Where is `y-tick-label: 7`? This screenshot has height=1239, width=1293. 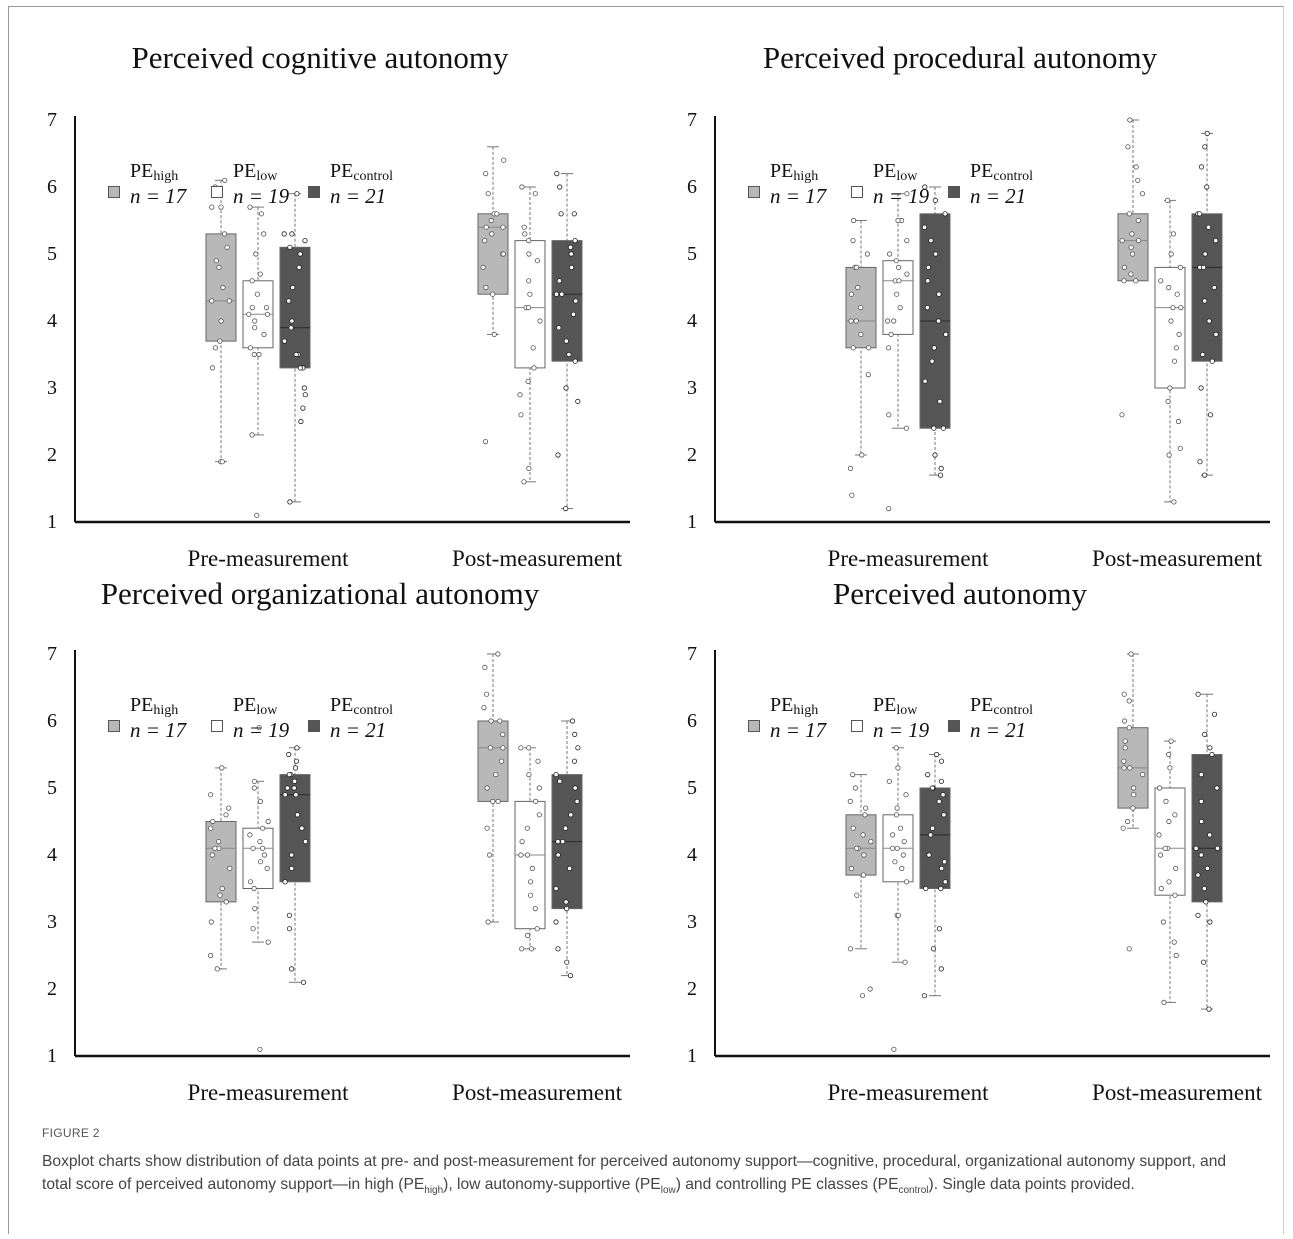
y-tick-label: 7 is located at coordinates (52, 120).